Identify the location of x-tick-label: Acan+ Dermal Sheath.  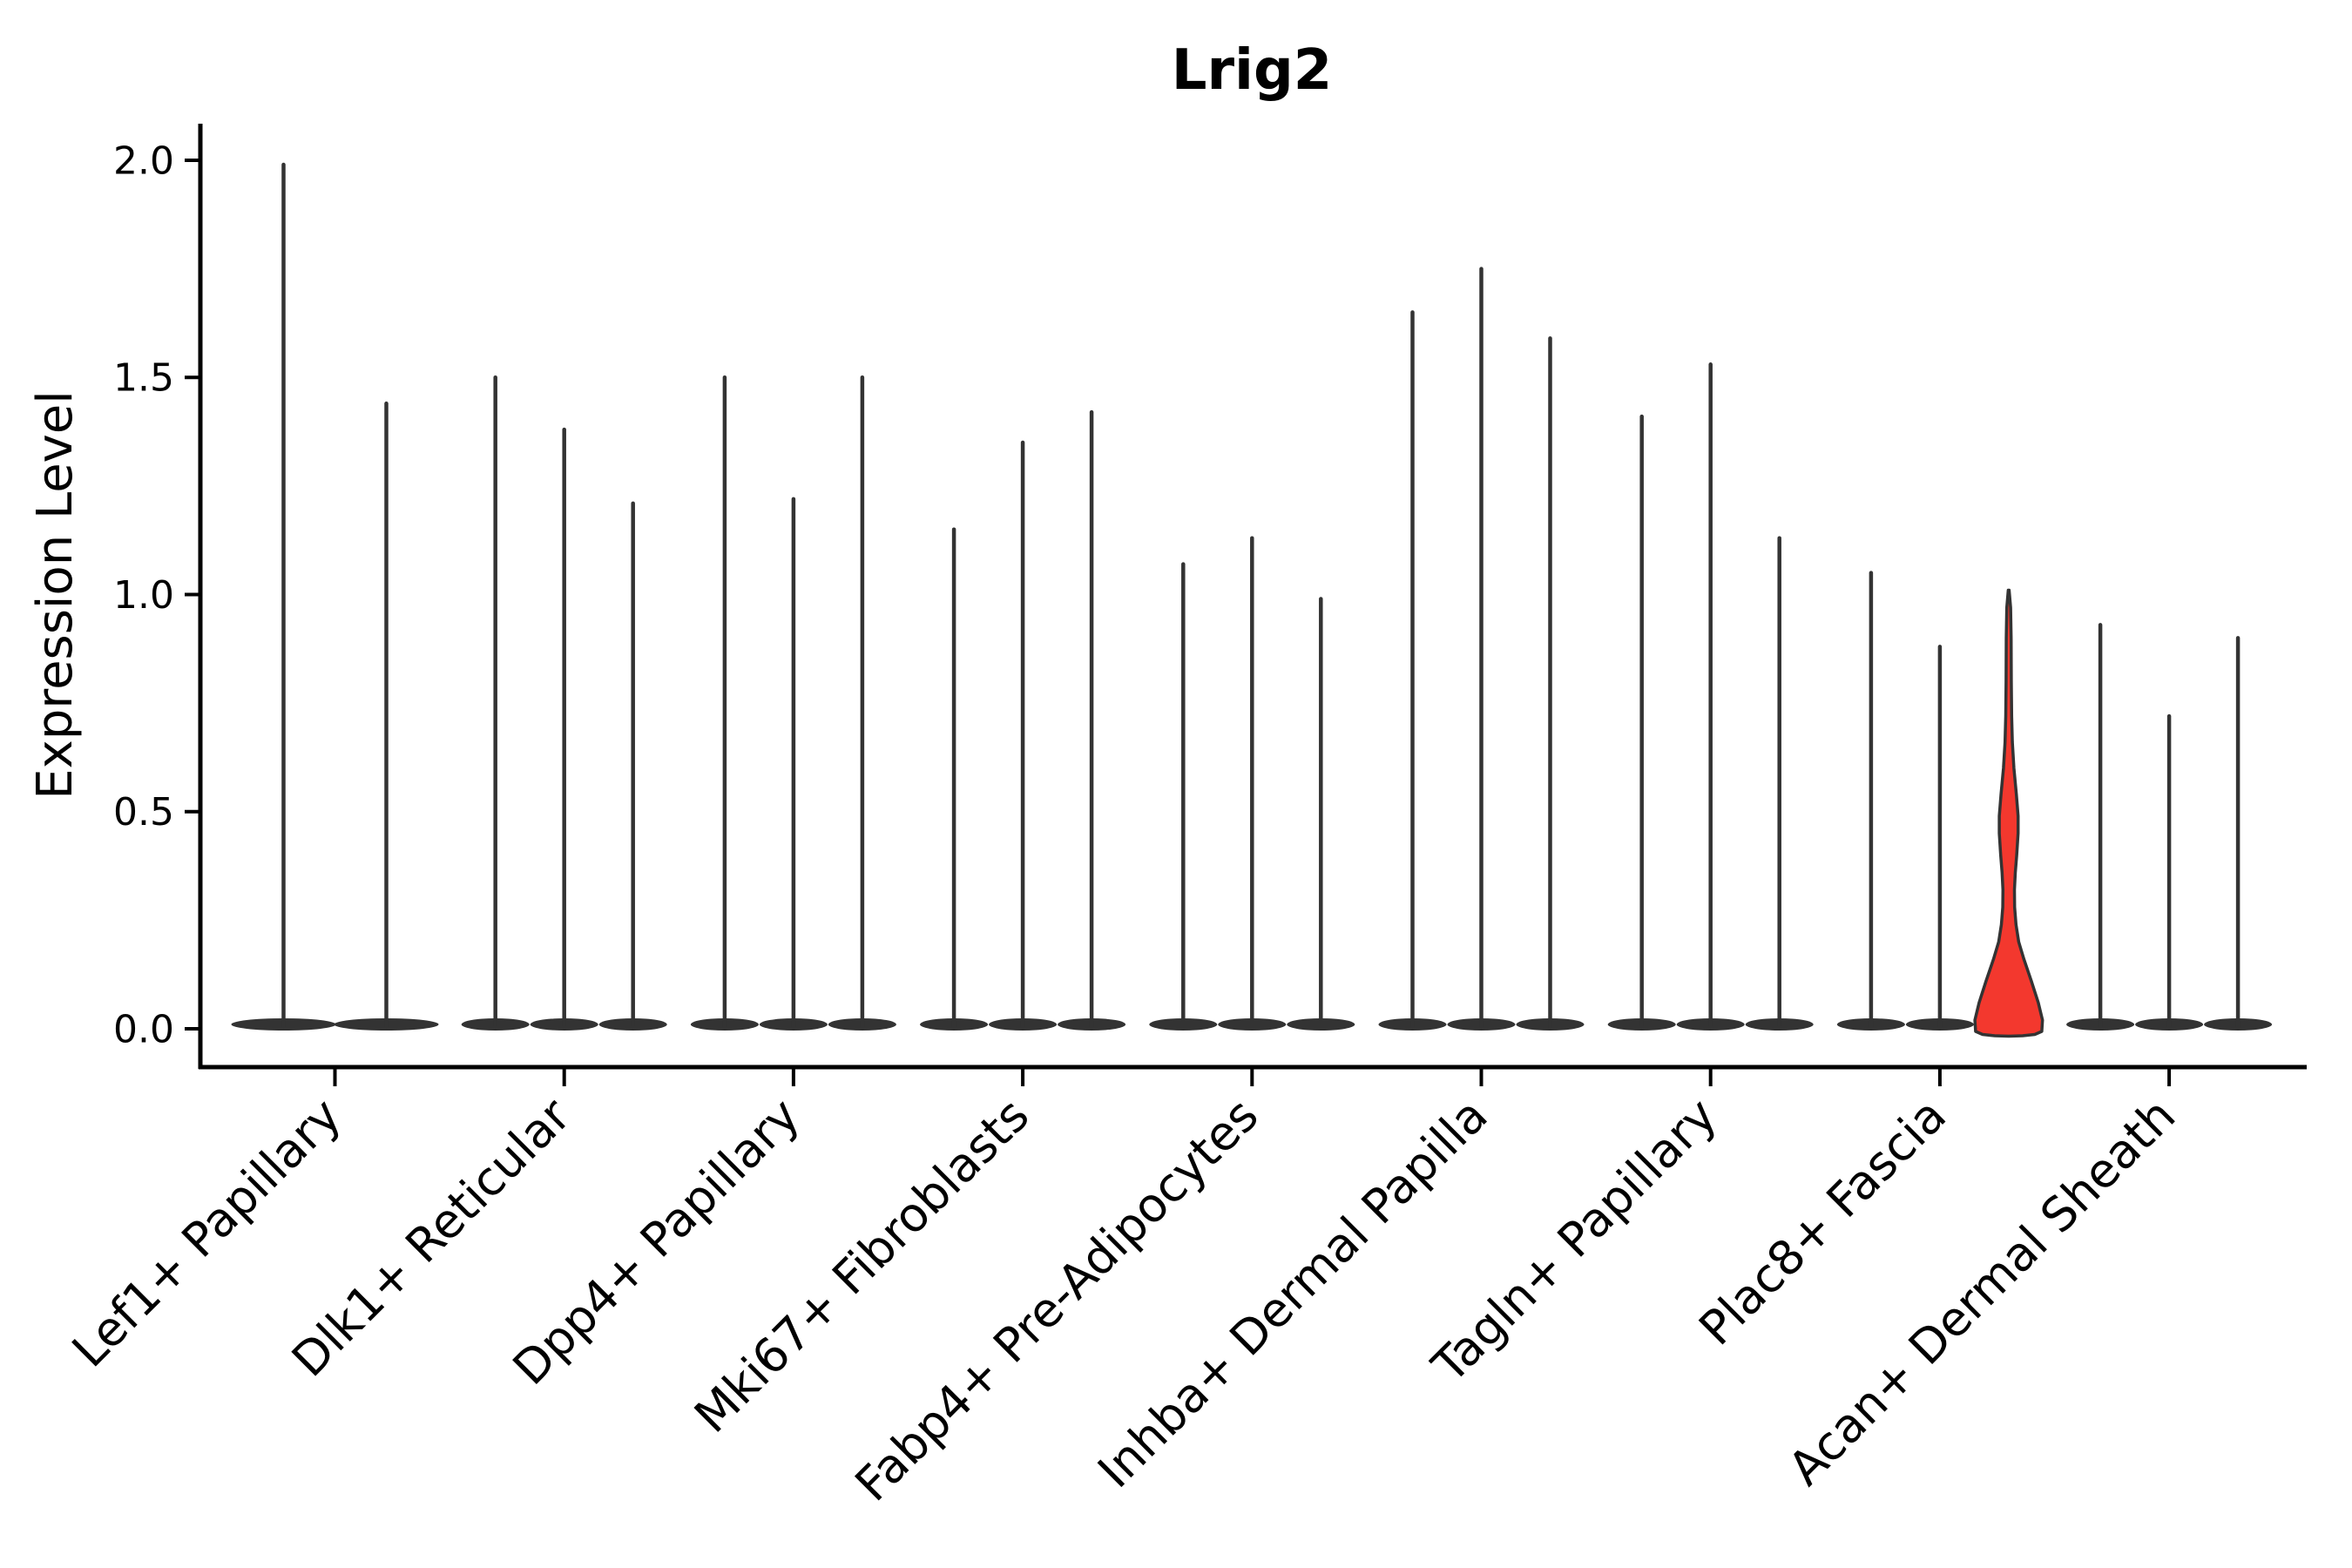
(1982, 1292).